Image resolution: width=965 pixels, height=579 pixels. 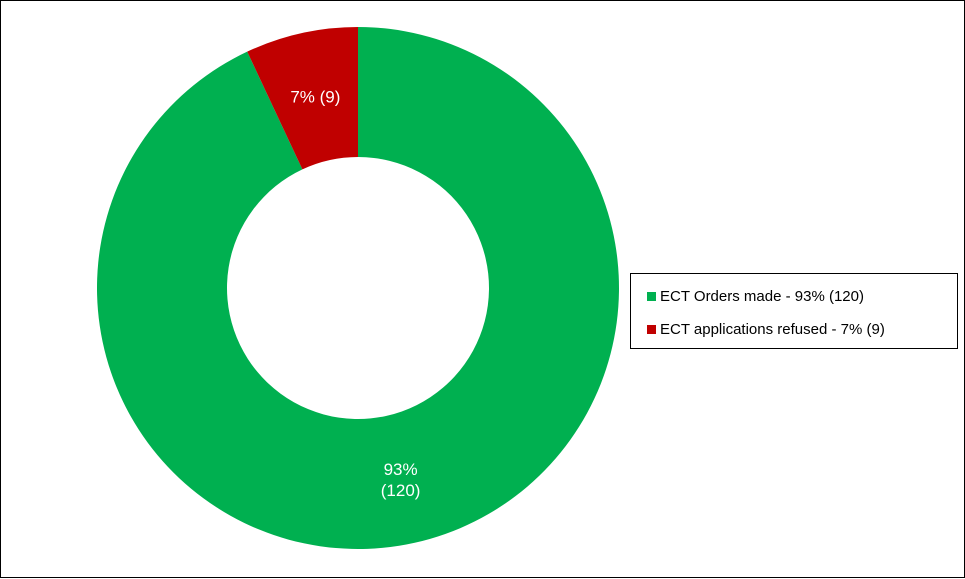 I want to click on legend-swatch-orders-made, so click(x=651, y=296).